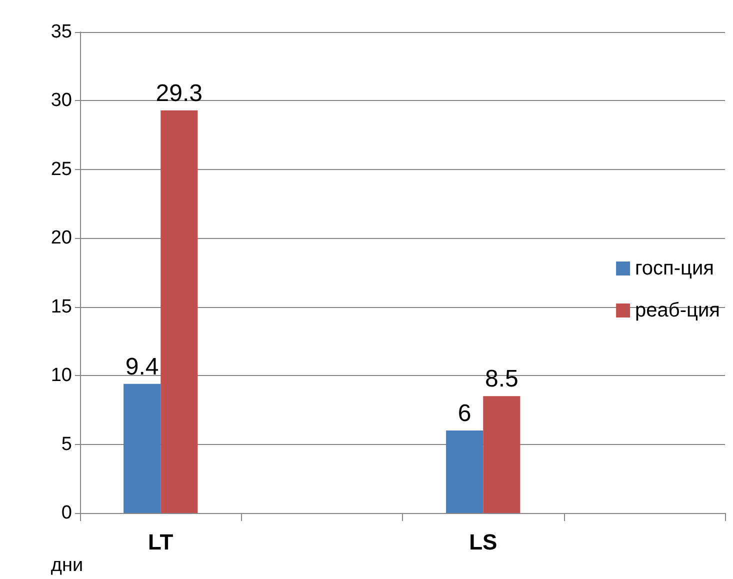 This screenshot has width=733, height=579. I want to click on legend-label: госп-ция, so click(674, 269).